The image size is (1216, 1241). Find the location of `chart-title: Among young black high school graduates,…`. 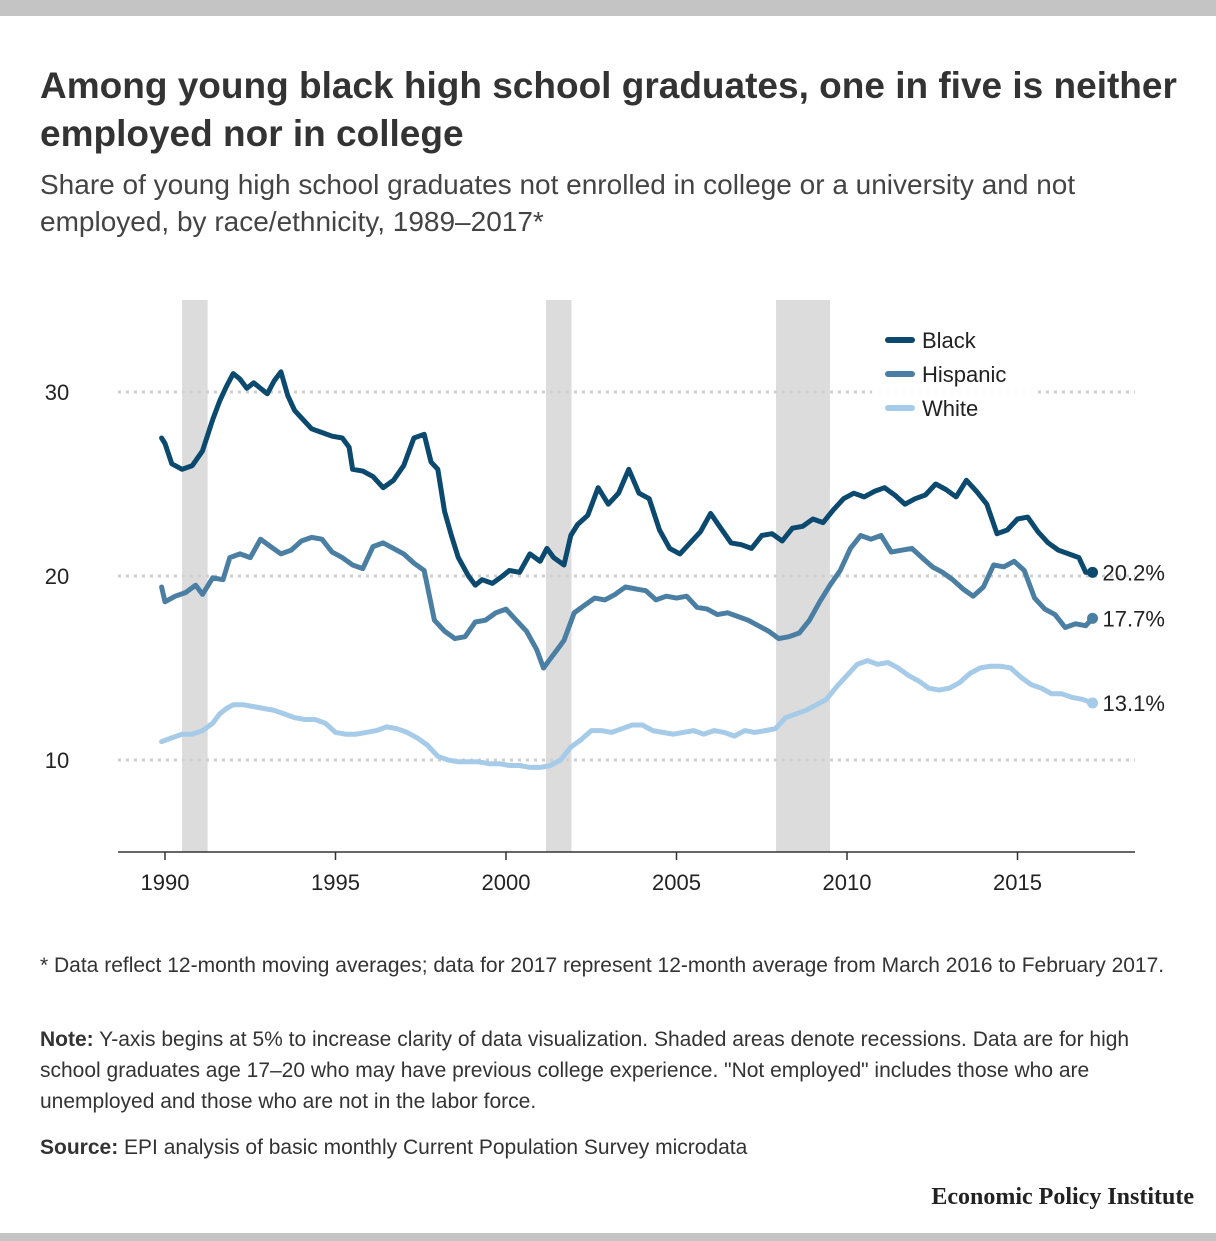

chart-title: Among young black high school graduates,… is located at coordinates (608, 109).